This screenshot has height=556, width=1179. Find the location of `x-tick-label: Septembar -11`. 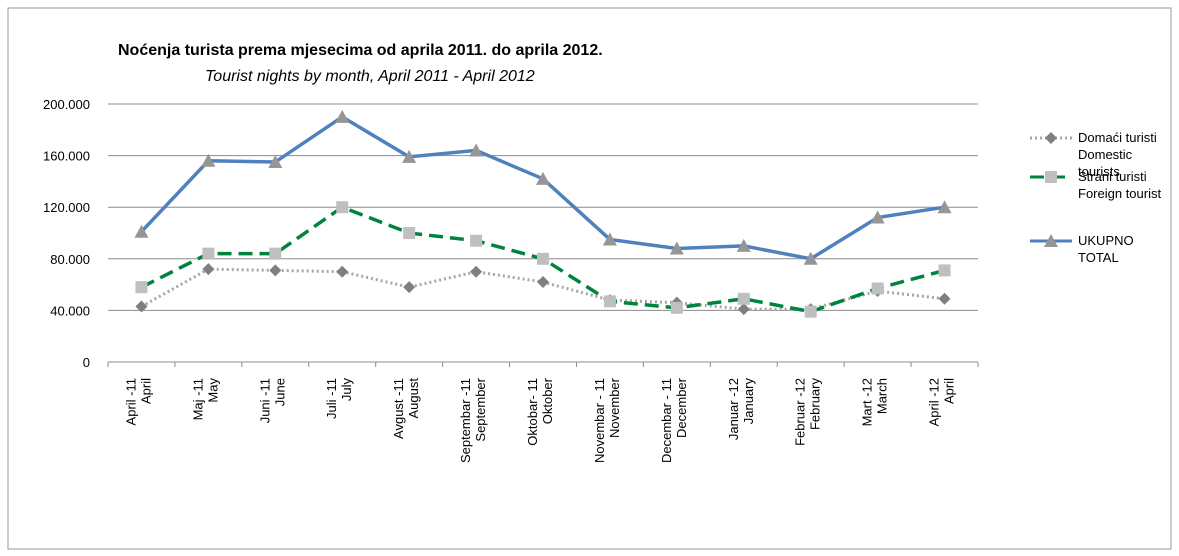

x-tick-label: Septembar -11 is located at coordinates (465, 420).